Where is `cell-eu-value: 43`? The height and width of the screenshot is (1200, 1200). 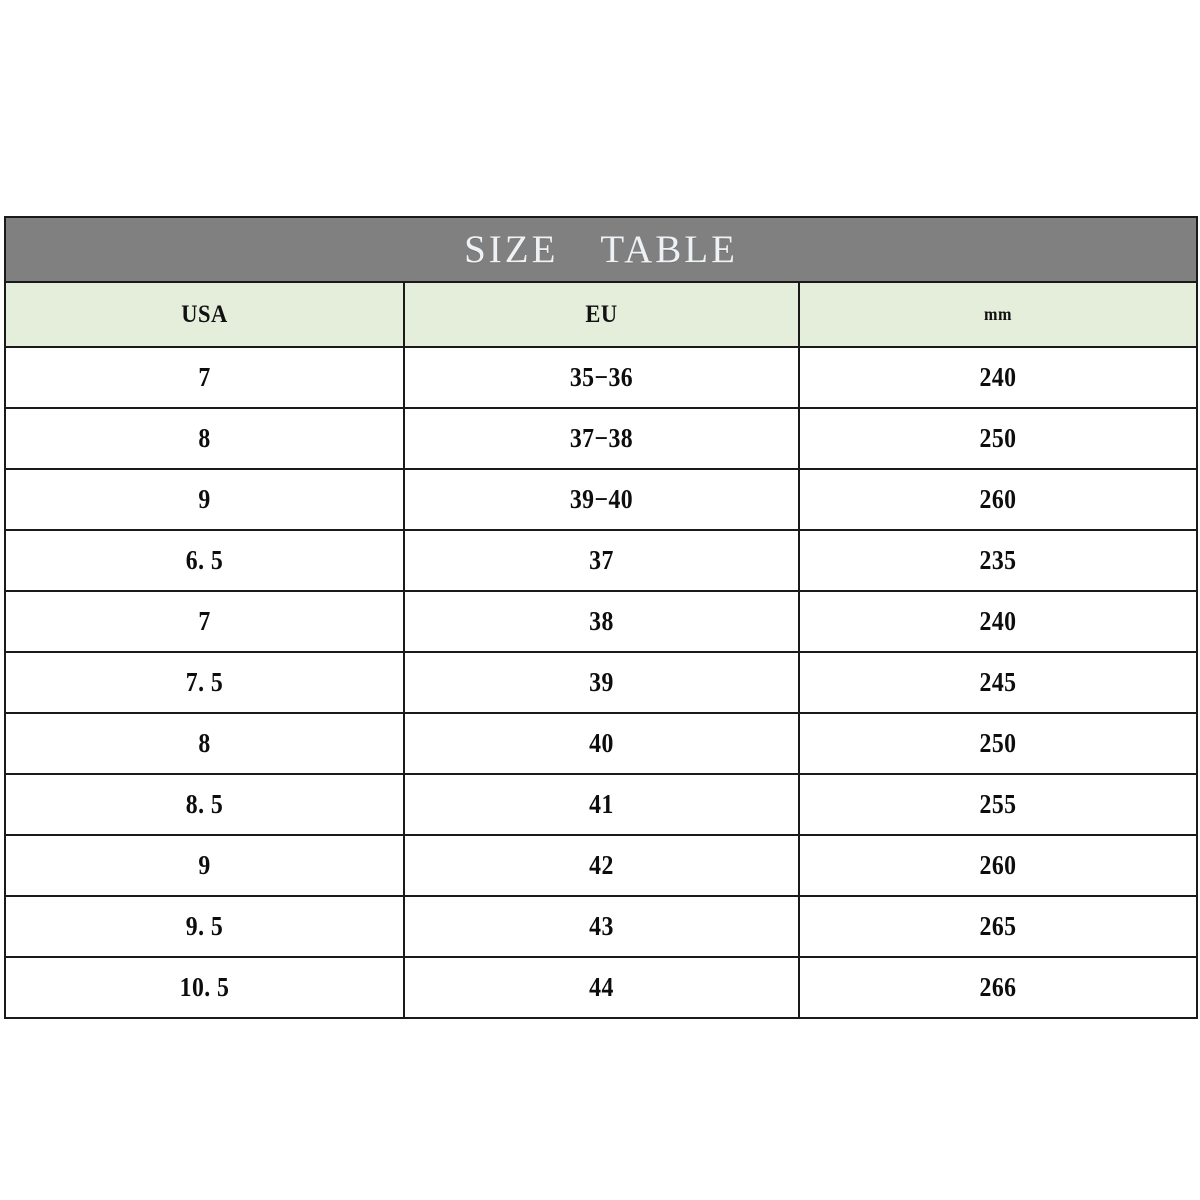 cell-eu-value: 43 is located at coordinates (601, 926).